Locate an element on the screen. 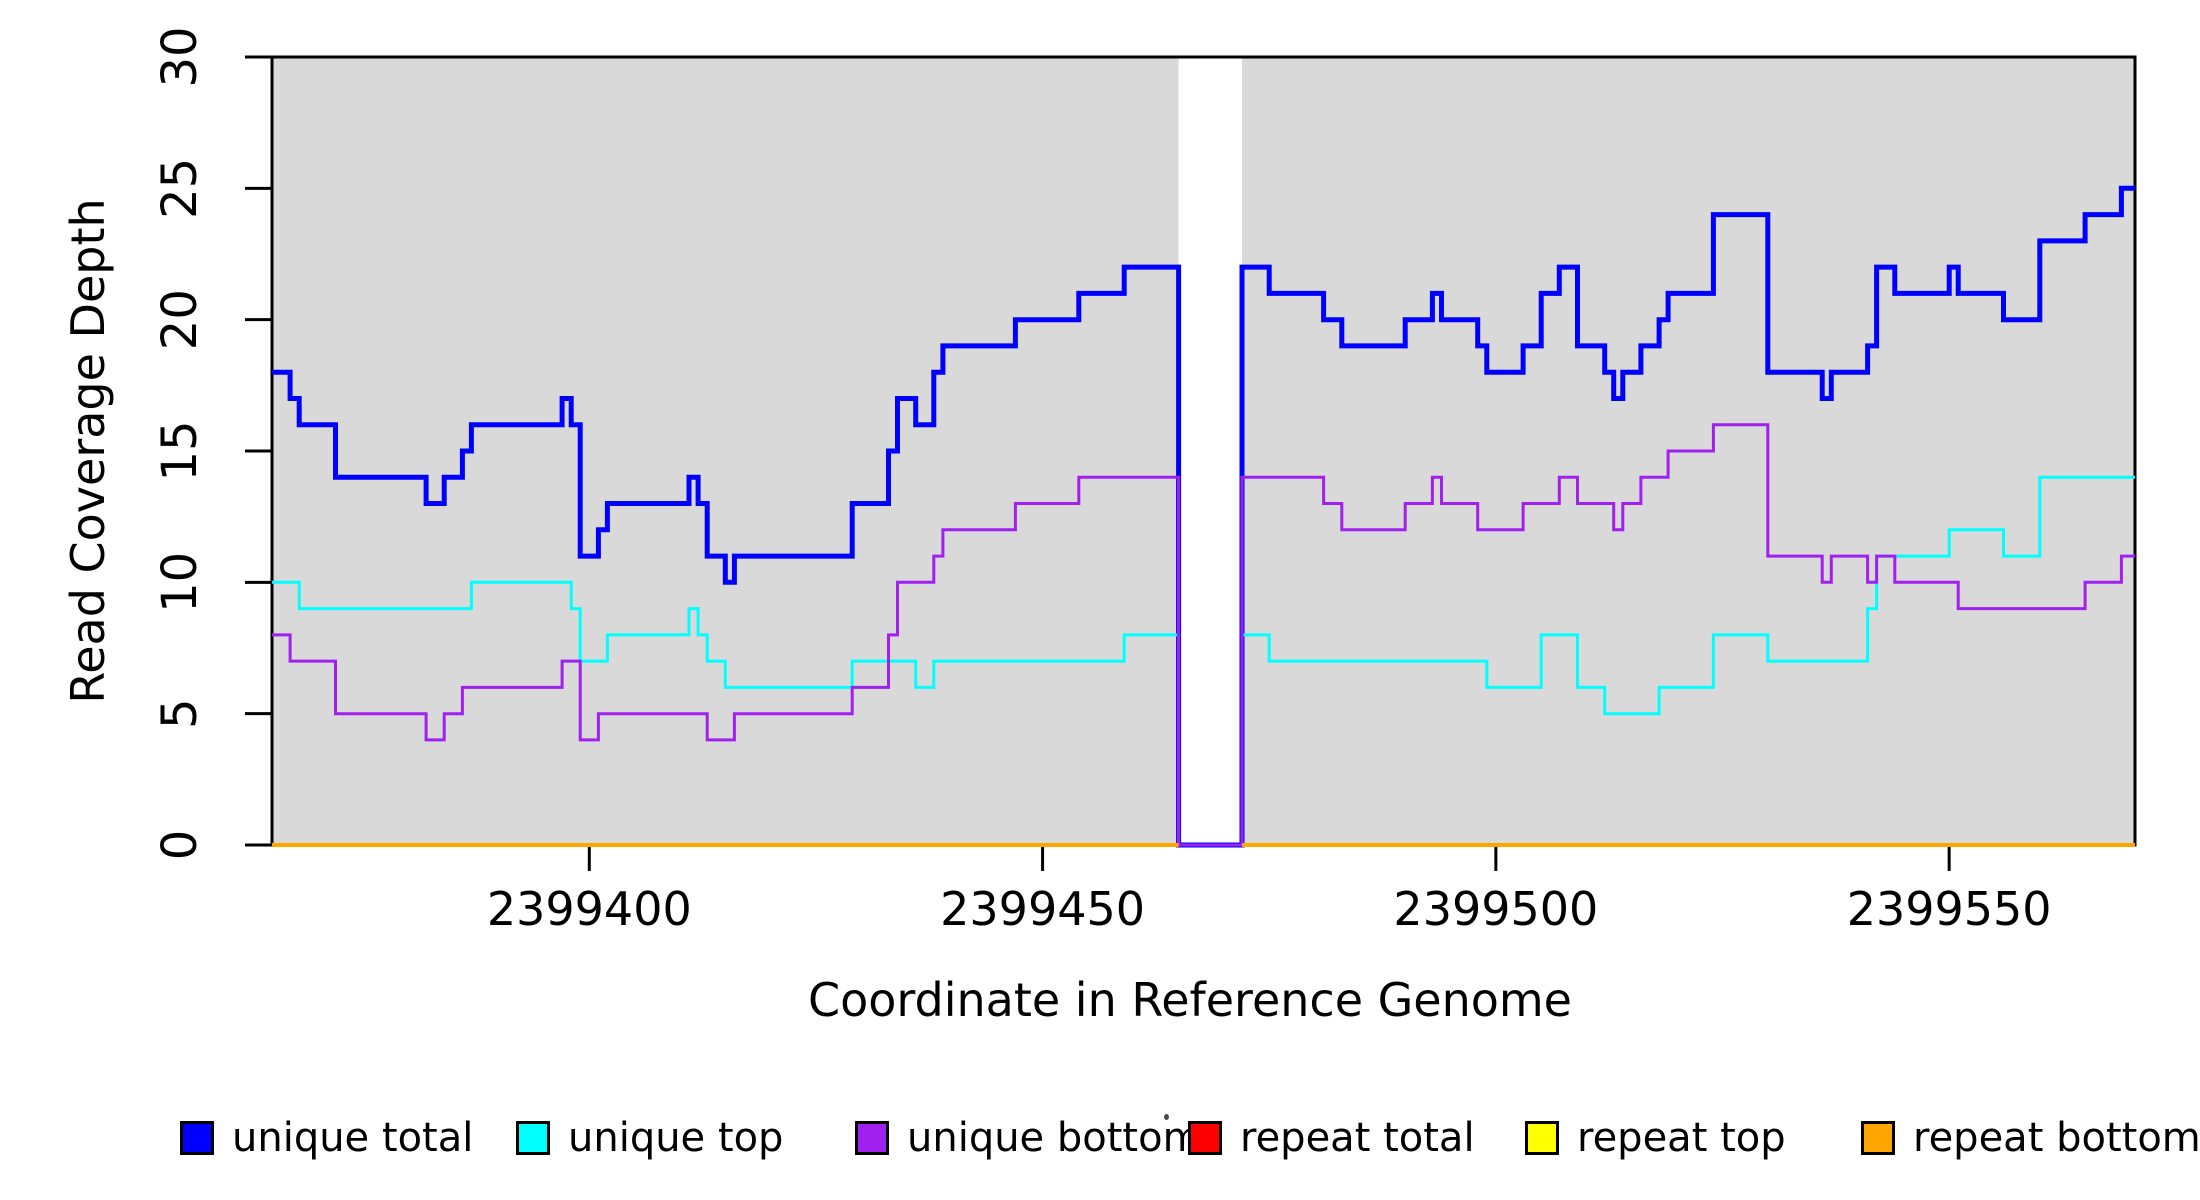  legend-entry-repeat-top: repeat top is located at coordinates (1655, 1138).